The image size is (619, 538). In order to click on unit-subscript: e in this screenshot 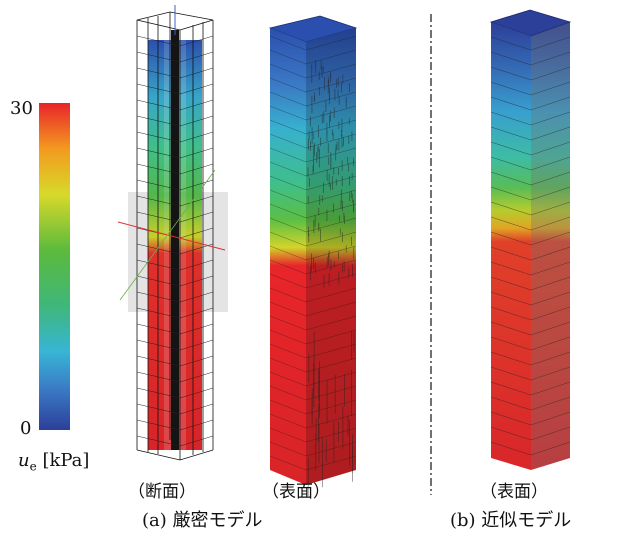, I will do `click(33, 466)`.